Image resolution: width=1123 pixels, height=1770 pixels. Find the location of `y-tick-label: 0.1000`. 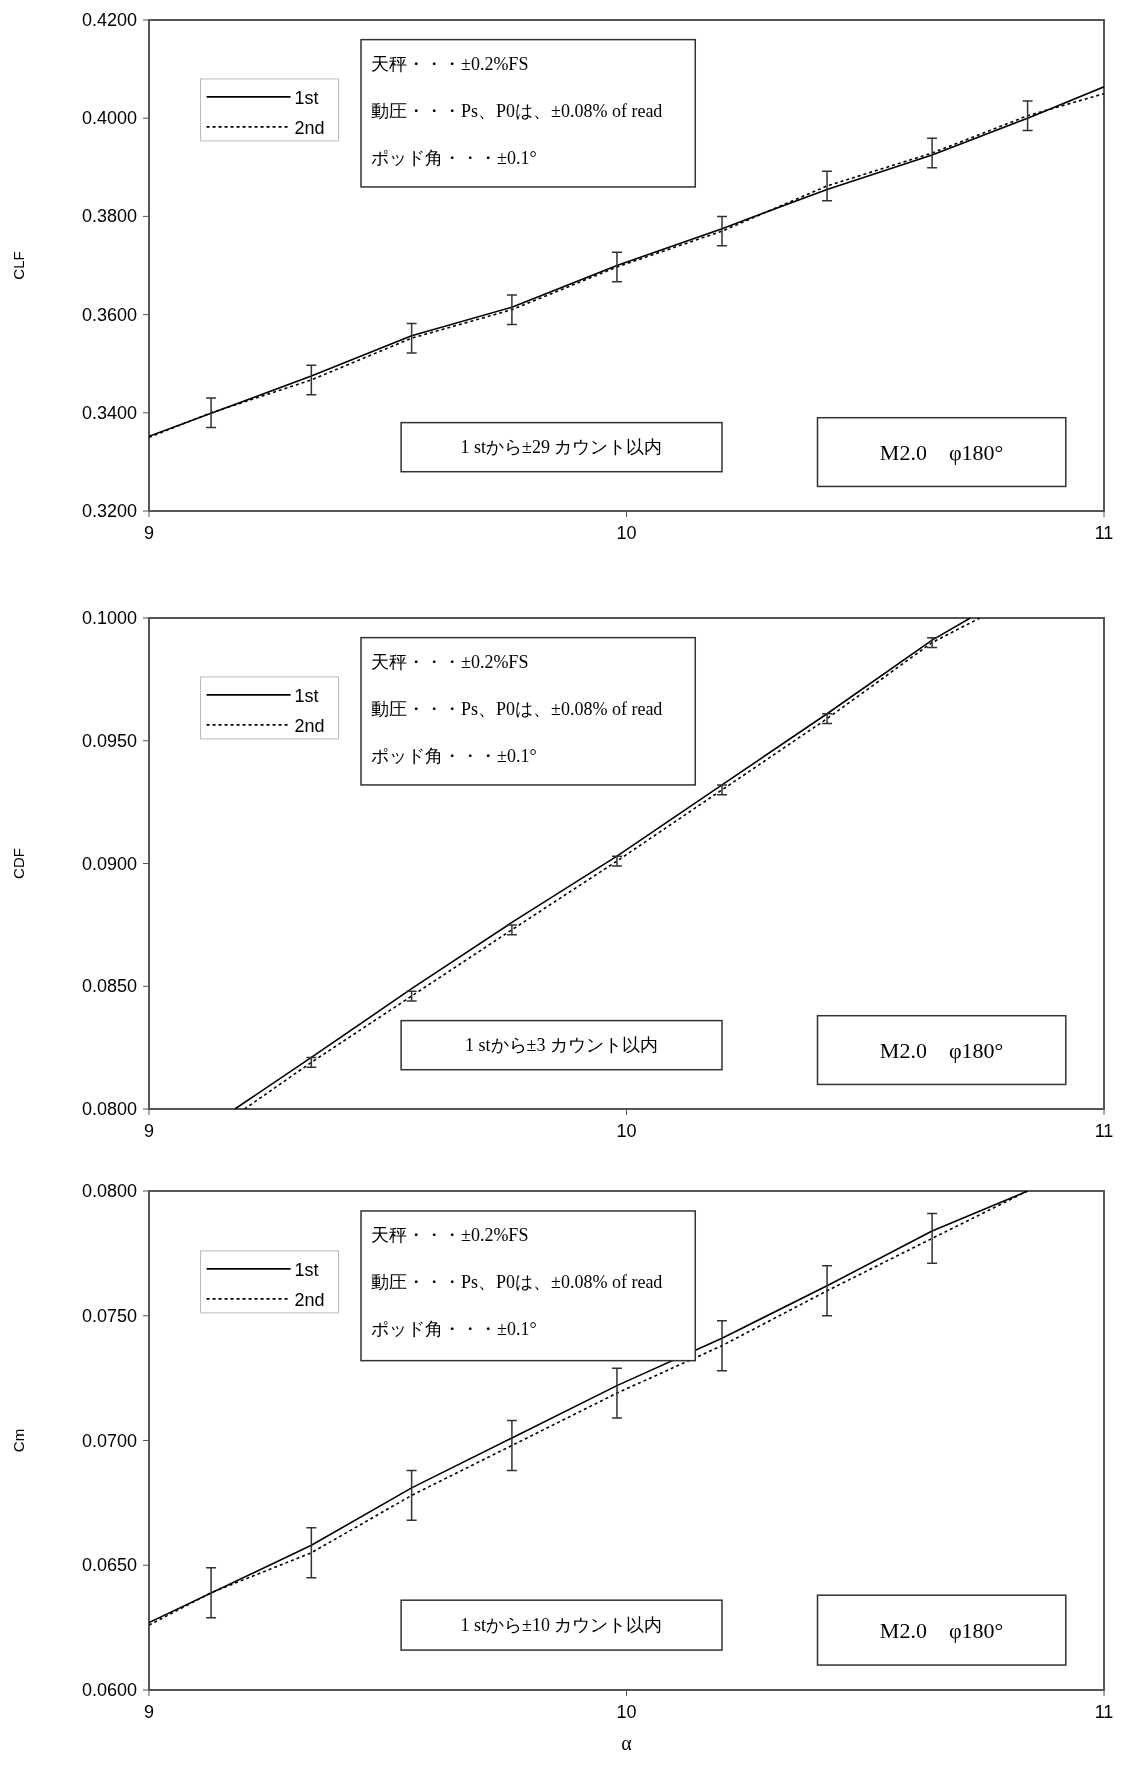

y-tick-label: 0.1000 is located at coordinates (109, 618).